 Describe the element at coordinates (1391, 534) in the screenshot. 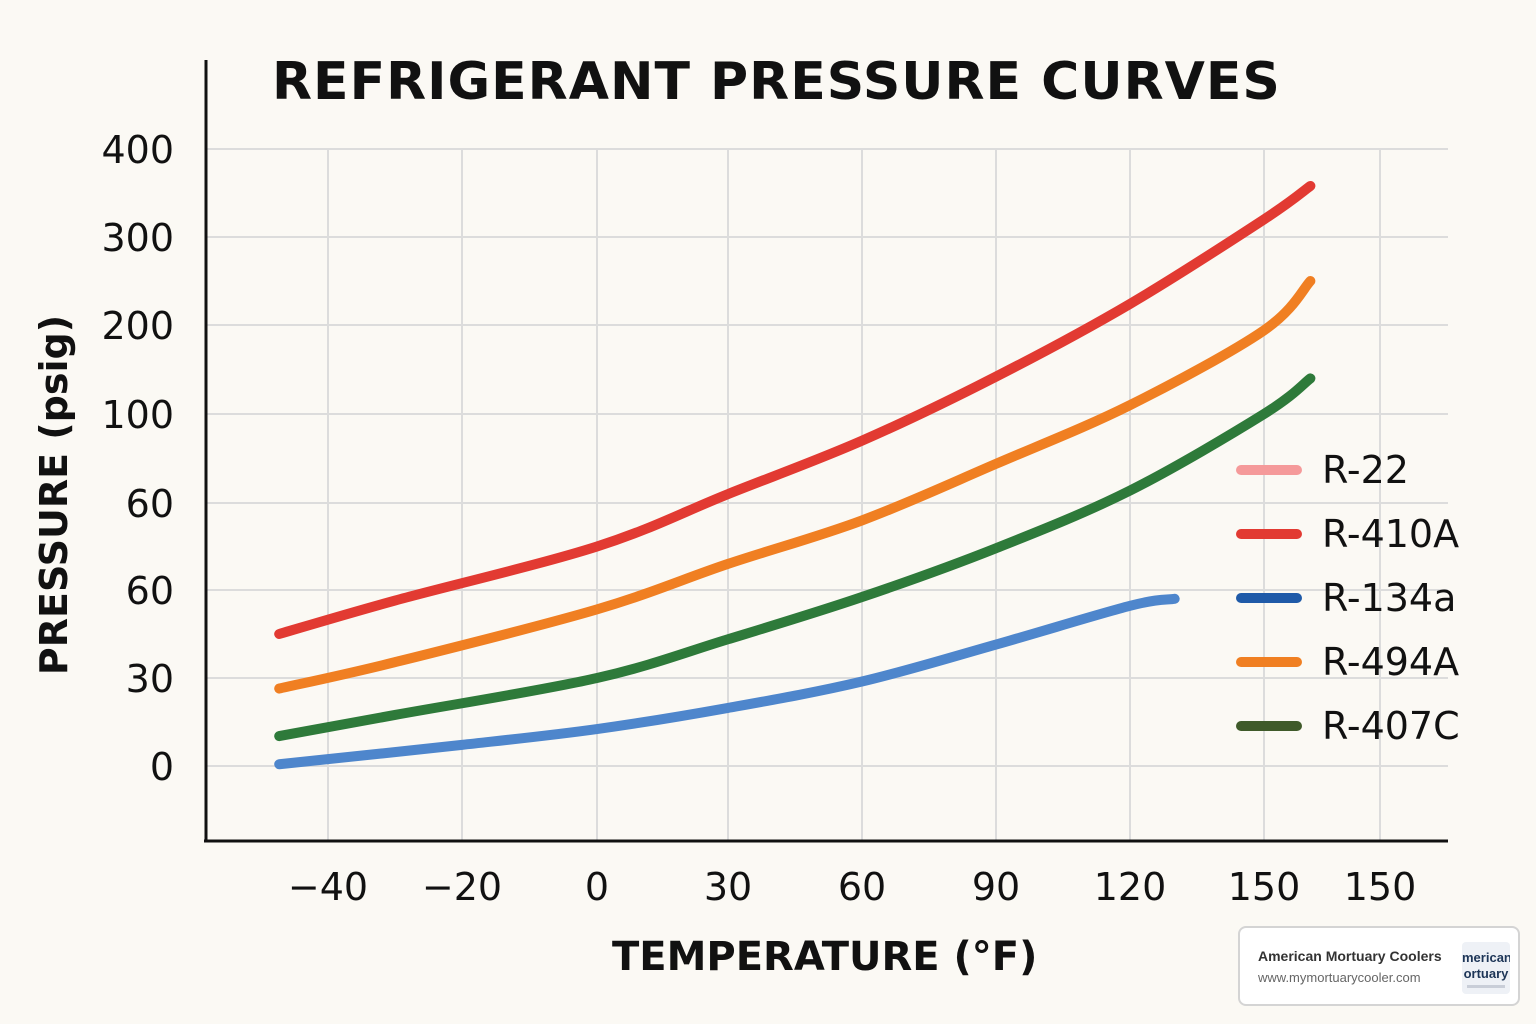

I see `legend-label: R-410A` at that location.